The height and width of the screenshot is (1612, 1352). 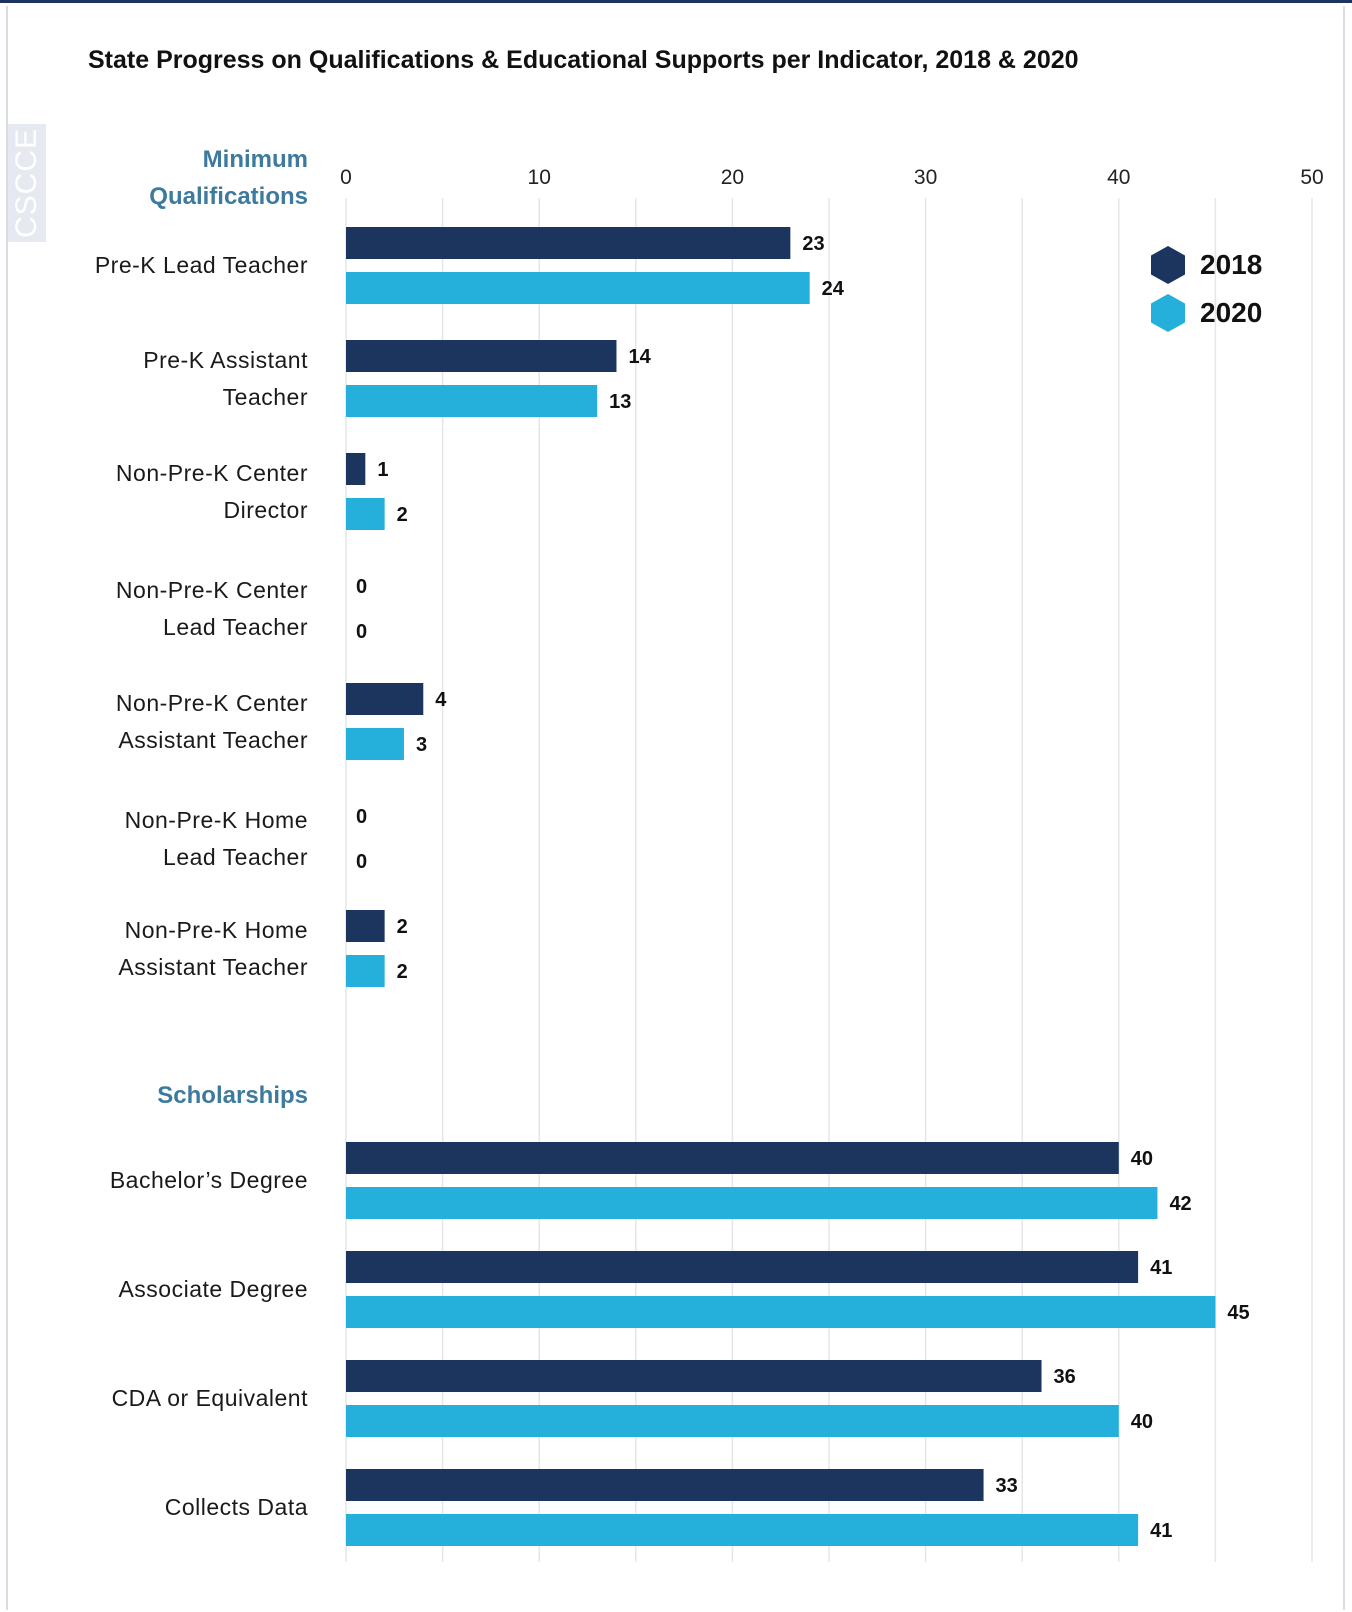 I want to click on x-tick-label: 50, so click(x=1311, y=177).